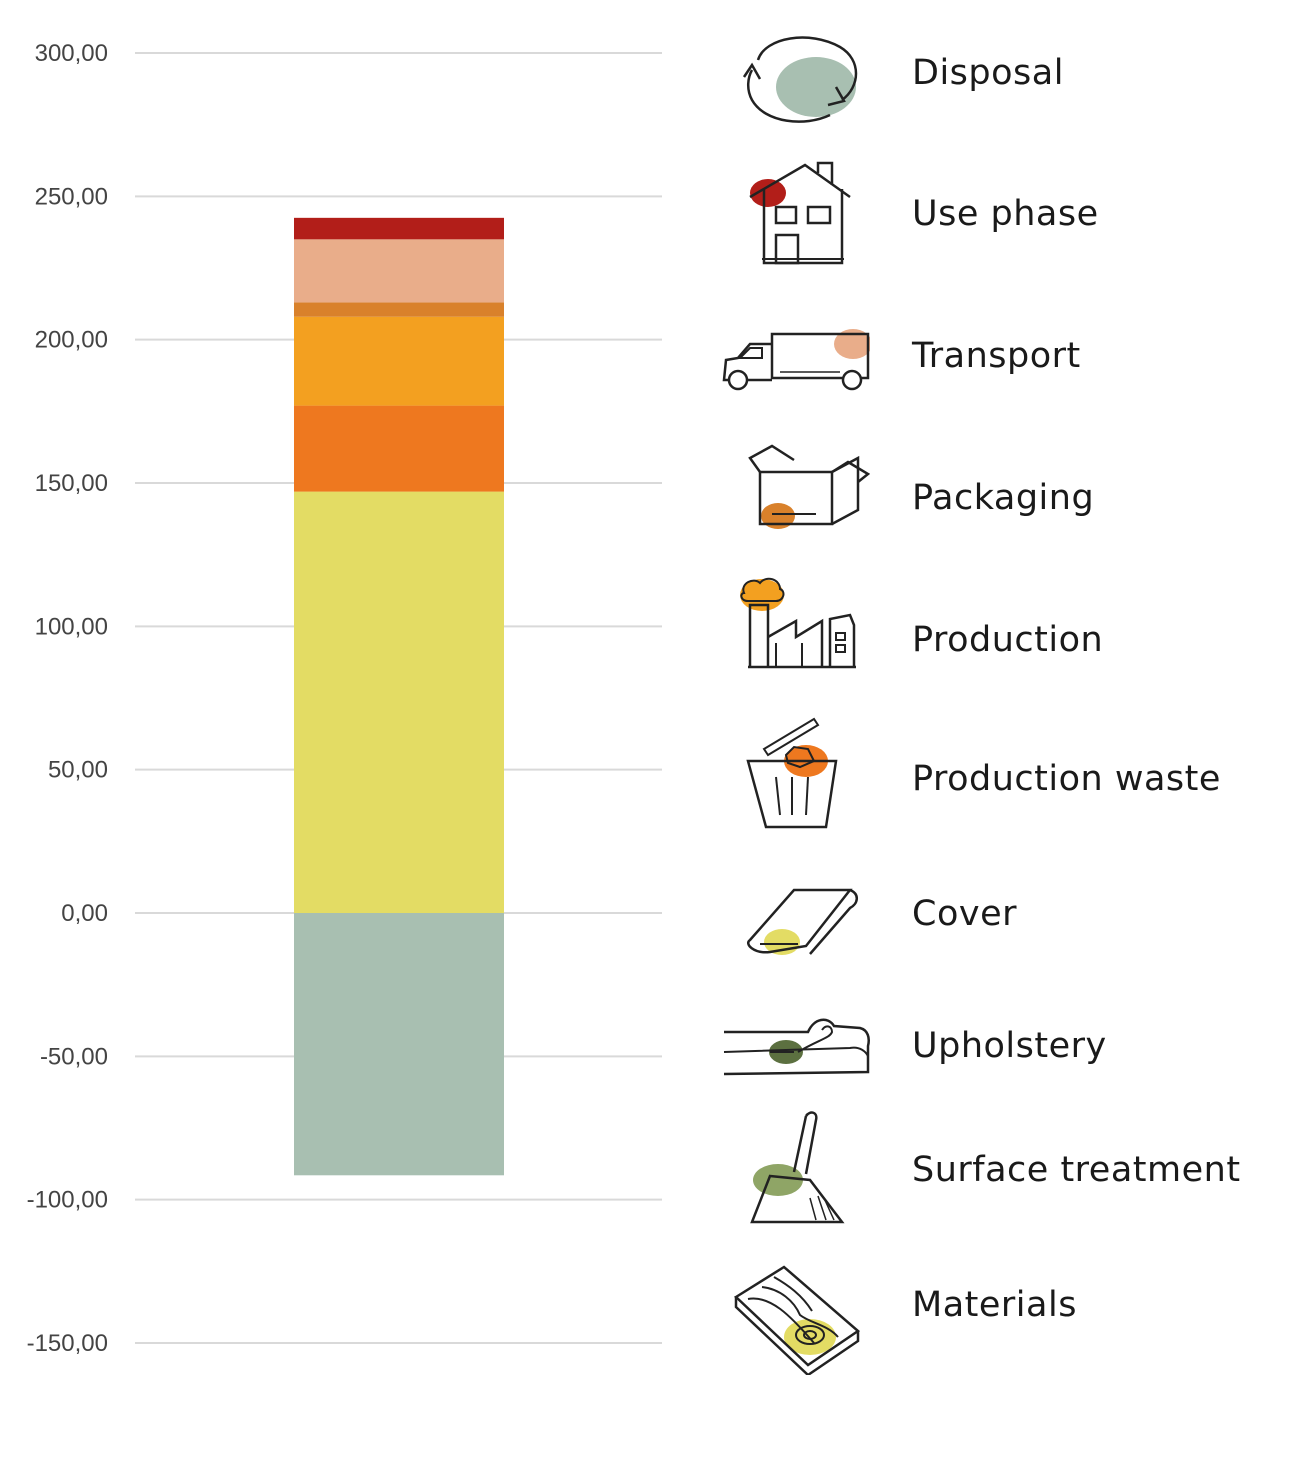 The width and height of the screenshot is (1314, 1476). I want to click on legend-label: Cover, so click(964, 914).